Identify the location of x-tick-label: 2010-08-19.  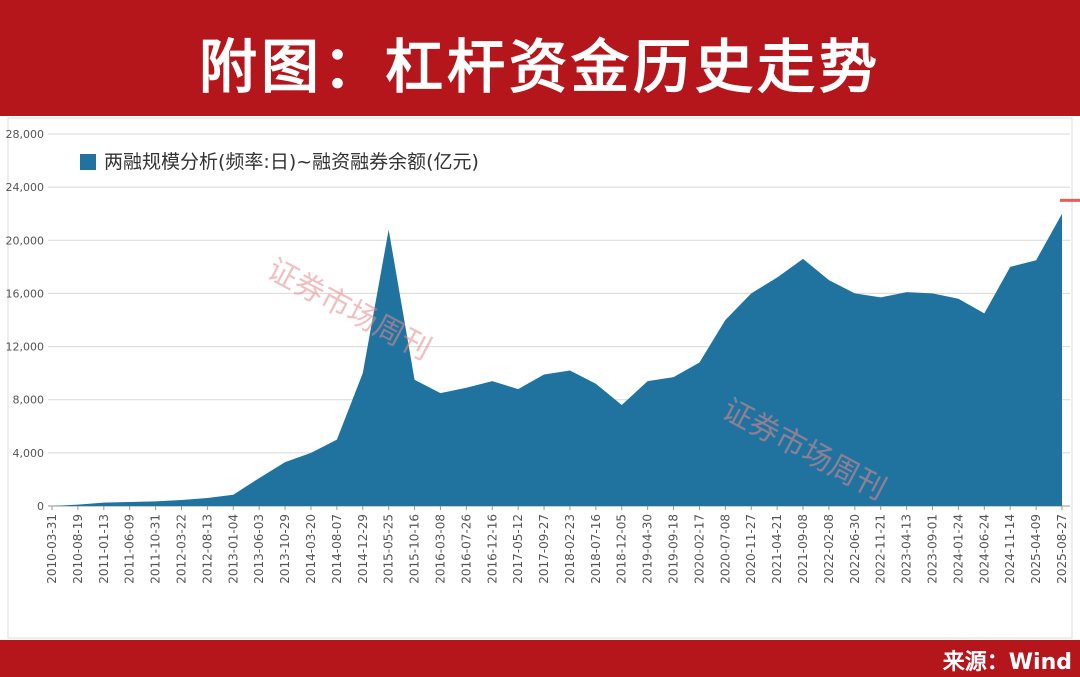
(78, 549).